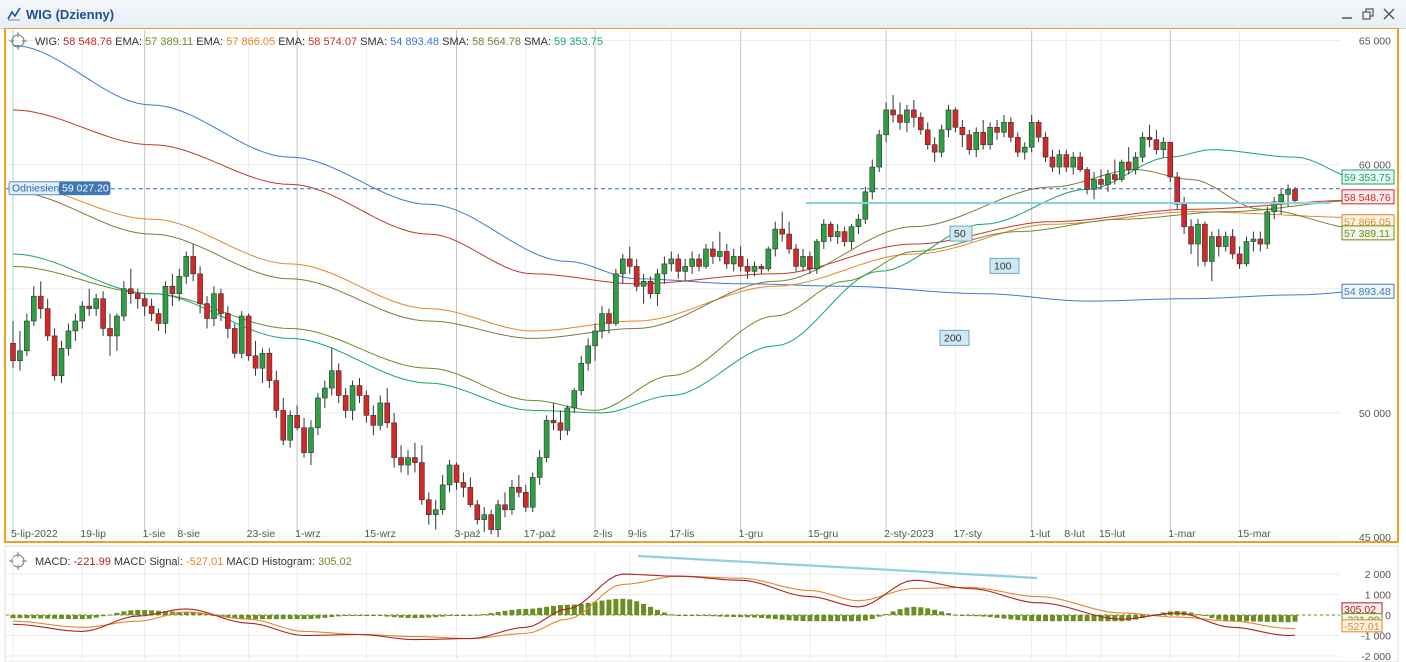  What do you see at coordinates (94, 562) in the screenshot?
I see `legend-value: -221.99` at bounding box center [94, 562].